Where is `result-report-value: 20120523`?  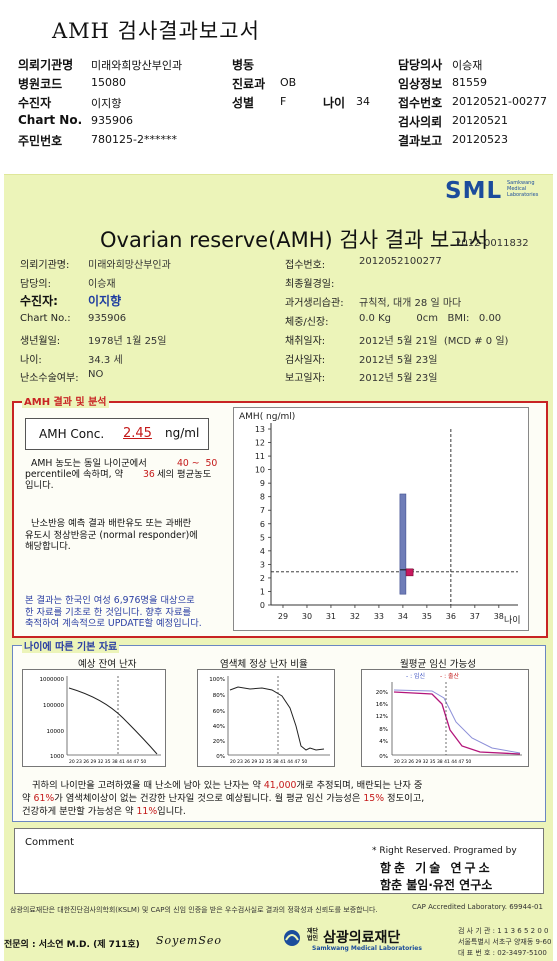
result-report-value: 20120523 is located at coordinates (480, 139).